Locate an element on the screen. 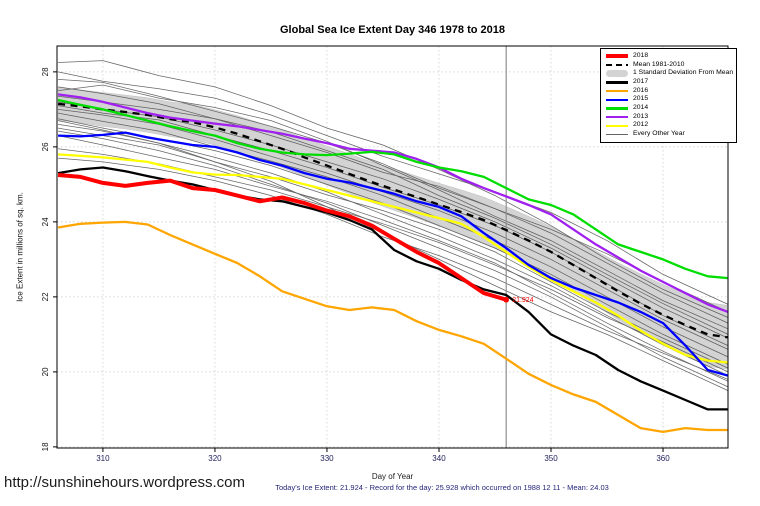 The height and width of the screenshot is (506, 760). legend-row: Mean 1981-2010 is located at coordinates (671, 65).